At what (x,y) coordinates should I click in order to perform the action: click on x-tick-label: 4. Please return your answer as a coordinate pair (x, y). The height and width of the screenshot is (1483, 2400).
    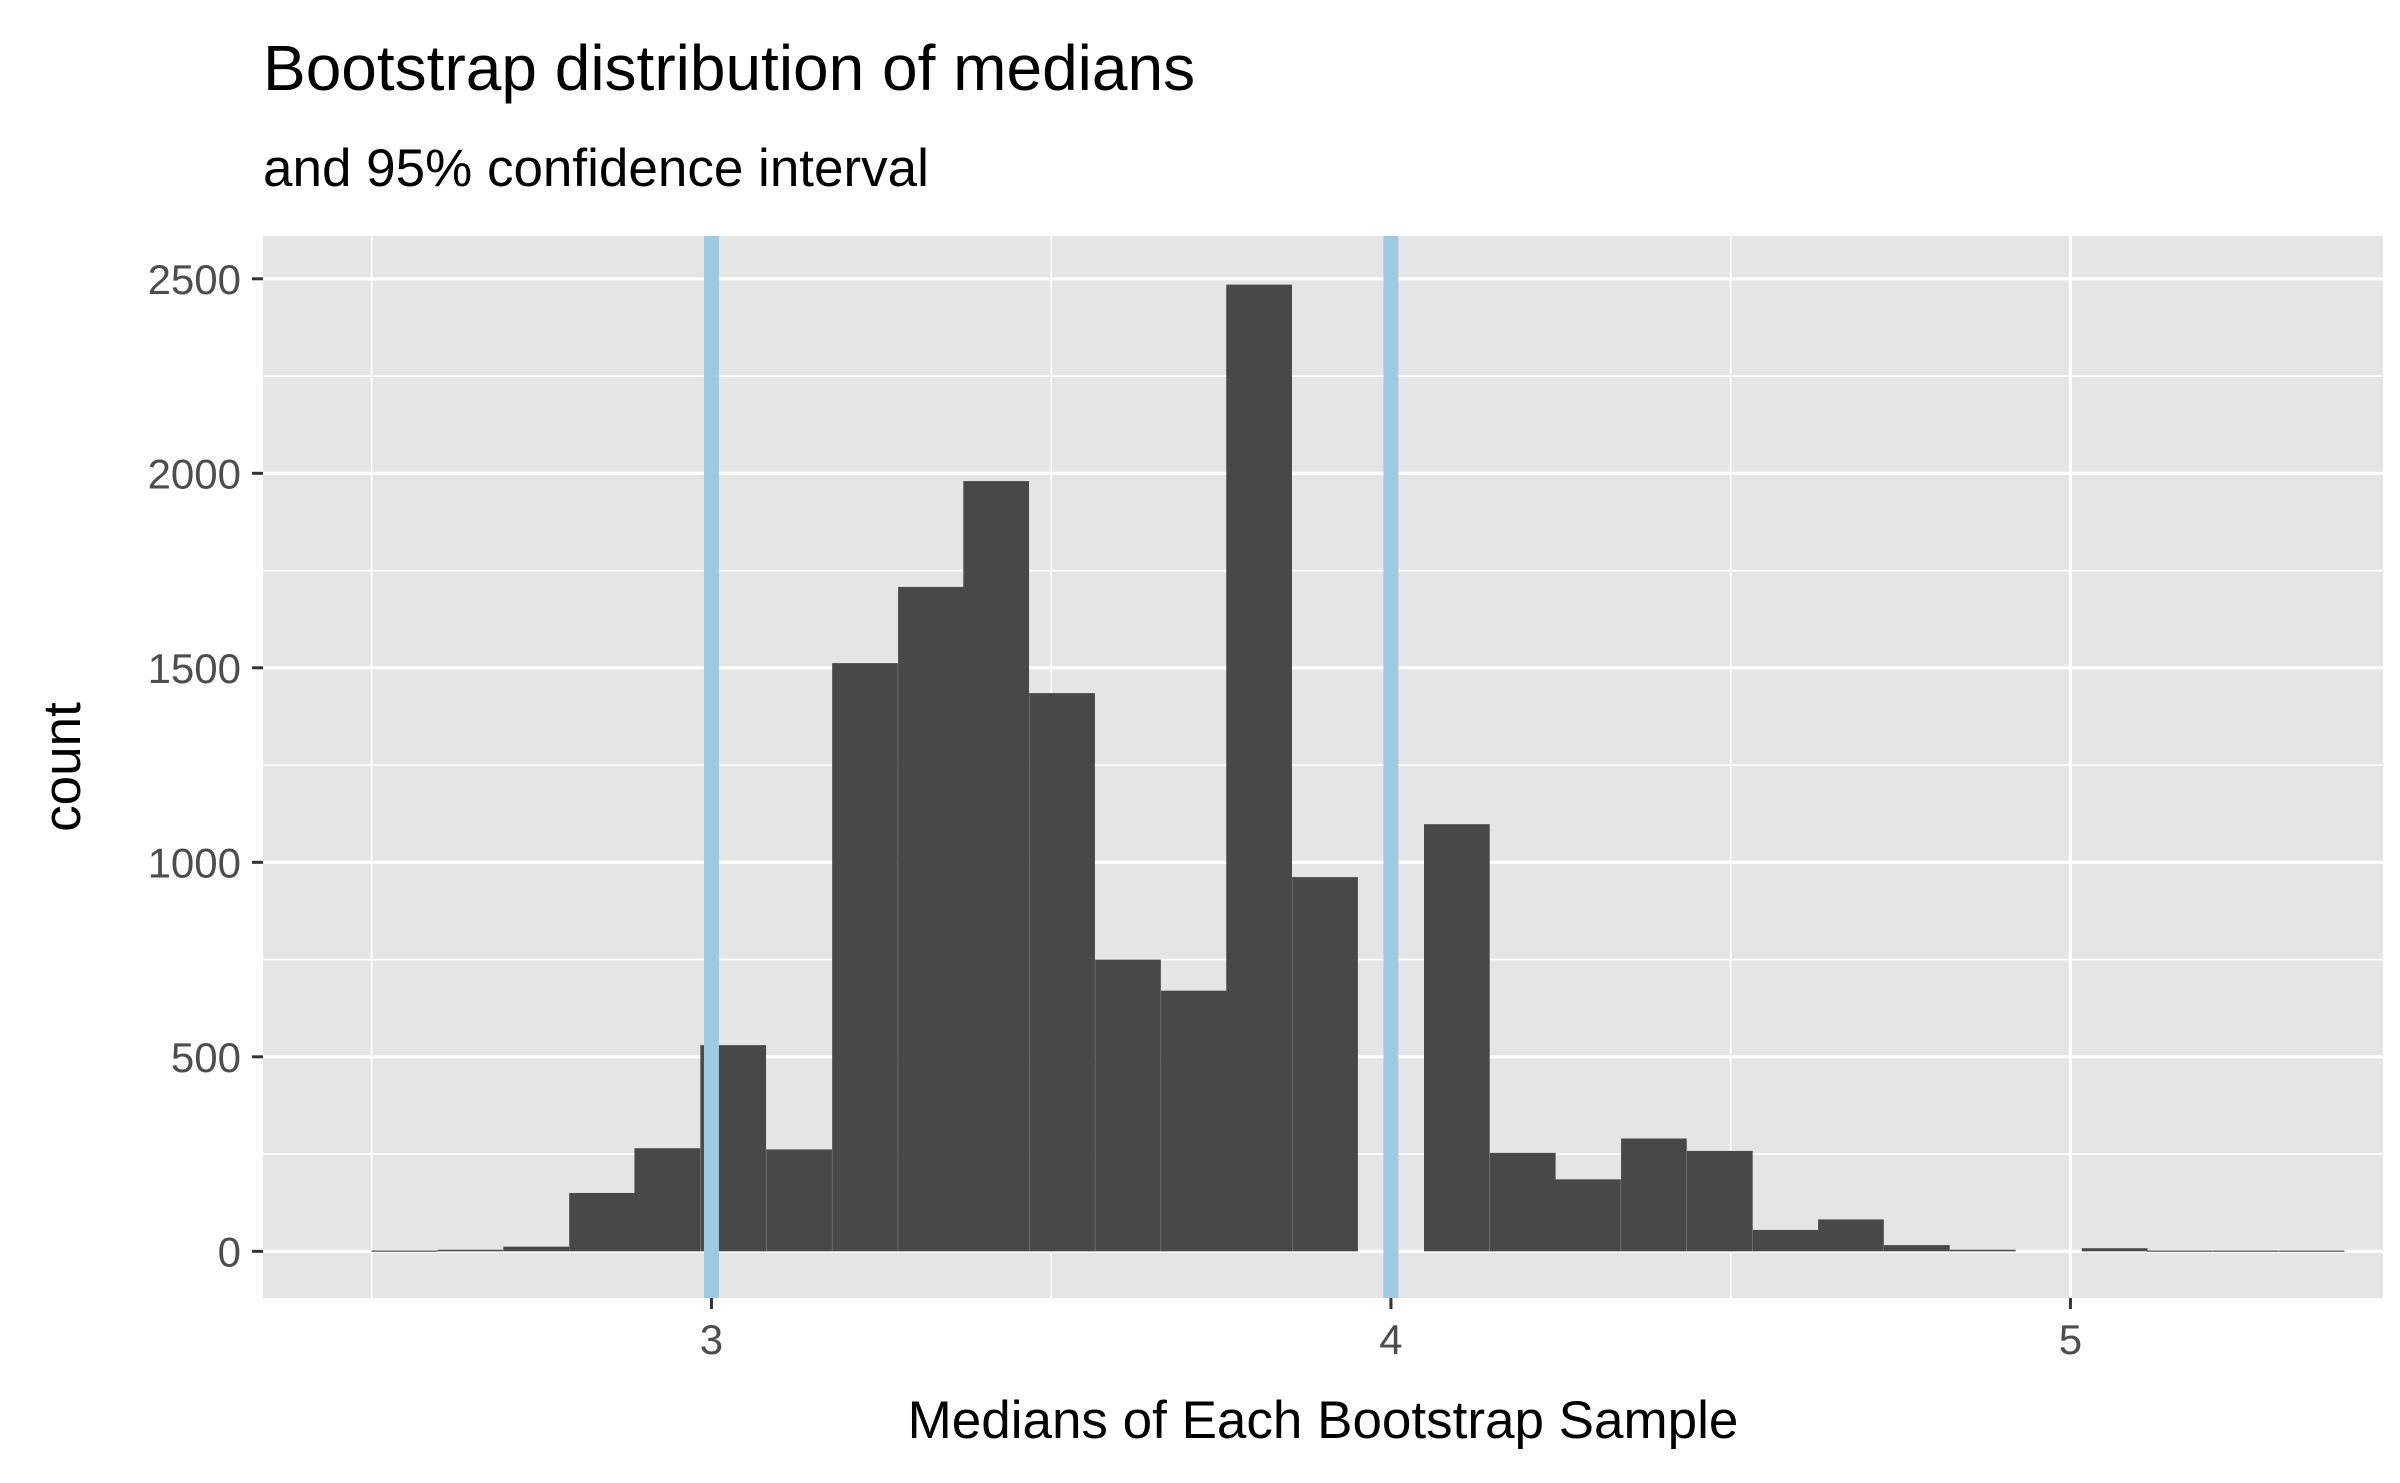
    Looking at the image, I should click on (1390, 1339).